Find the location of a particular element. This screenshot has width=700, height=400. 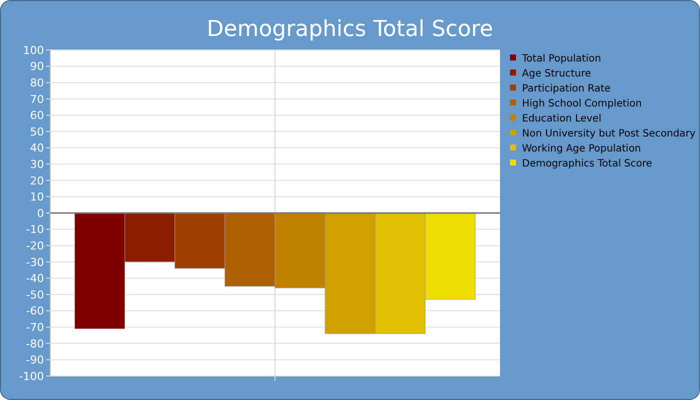

y-tick-label: 50 is located at coordinates (37, 131).